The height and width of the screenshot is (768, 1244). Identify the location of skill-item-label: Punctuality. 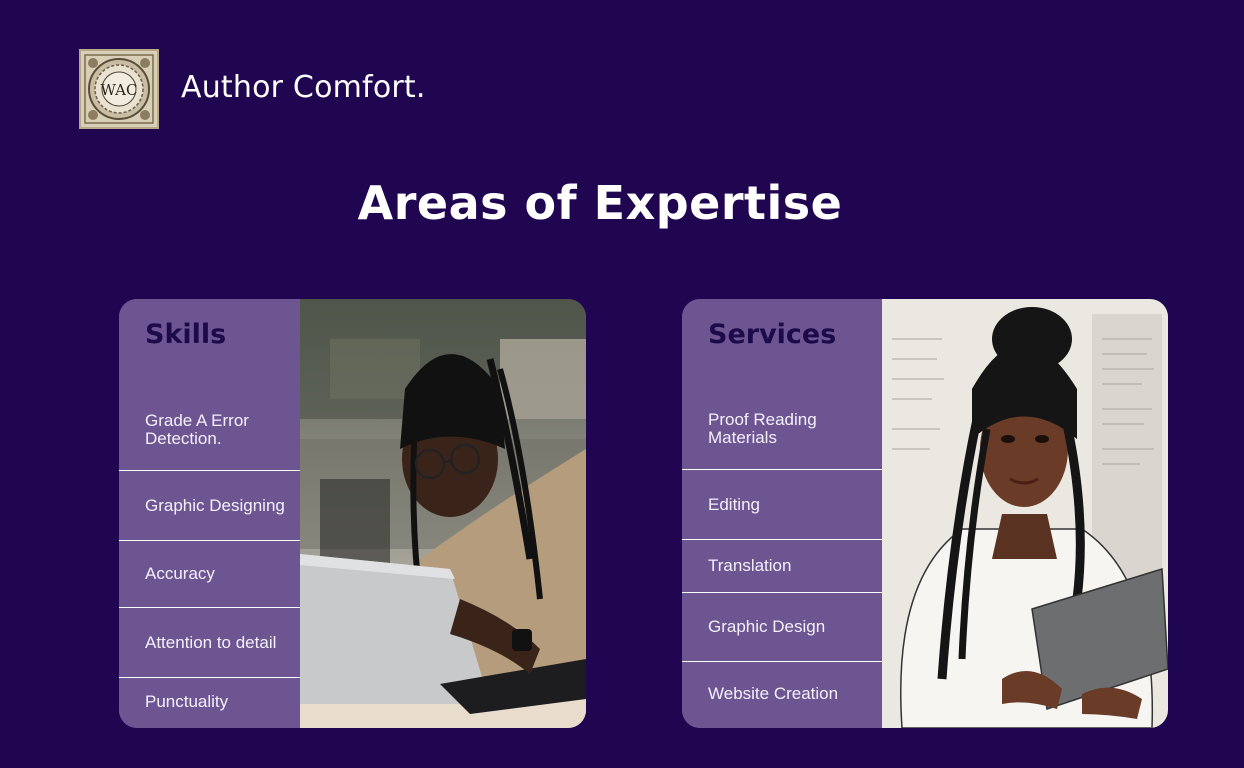
(187, 701).